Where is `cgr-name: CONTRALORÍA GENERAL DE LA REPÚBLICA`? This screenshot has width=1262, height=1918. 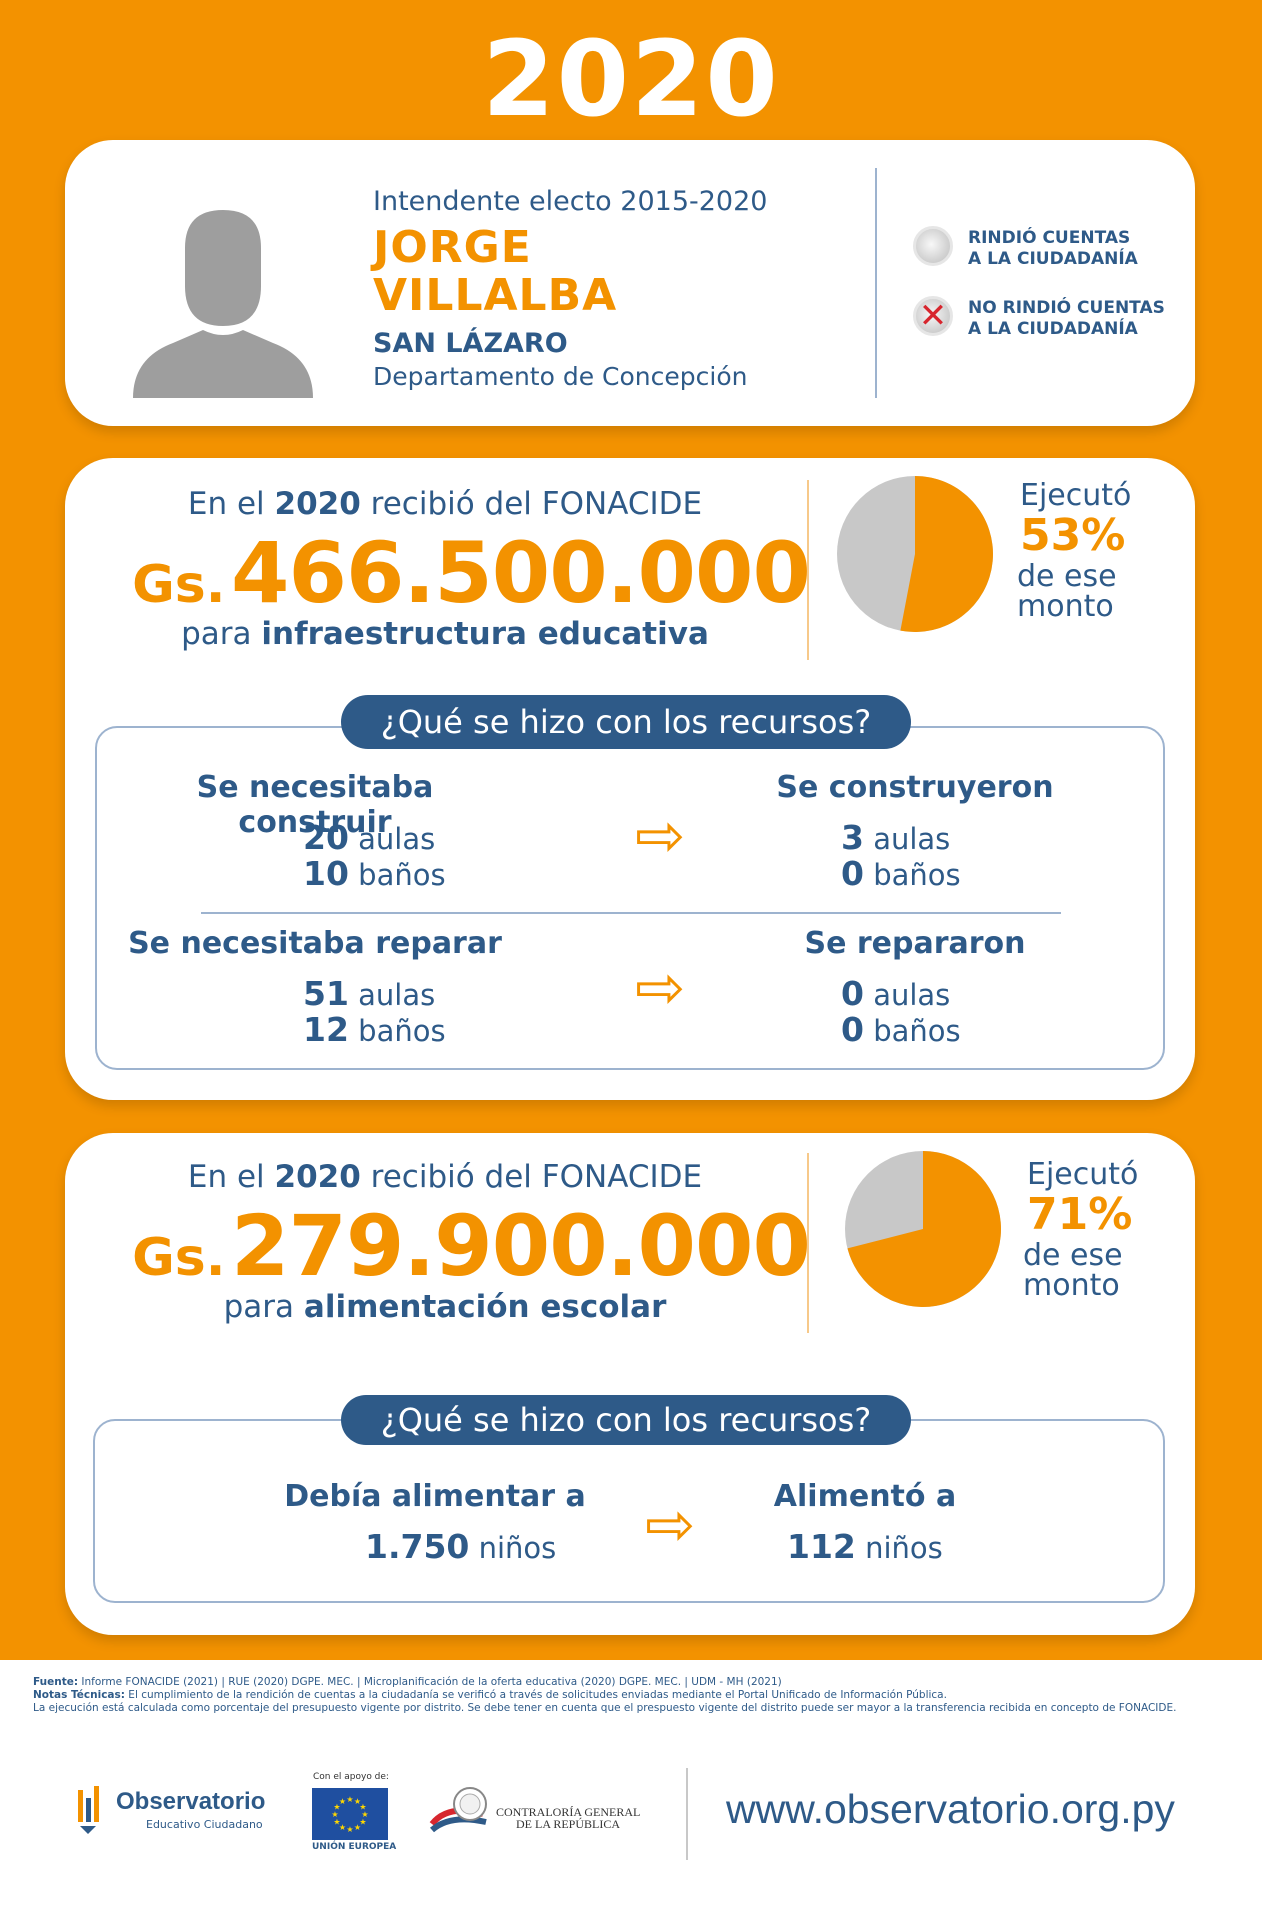 cgr-name: CONTRALORÍA GENERAL DE LA REPÚBLICA is located at coordinates (568, 1818).